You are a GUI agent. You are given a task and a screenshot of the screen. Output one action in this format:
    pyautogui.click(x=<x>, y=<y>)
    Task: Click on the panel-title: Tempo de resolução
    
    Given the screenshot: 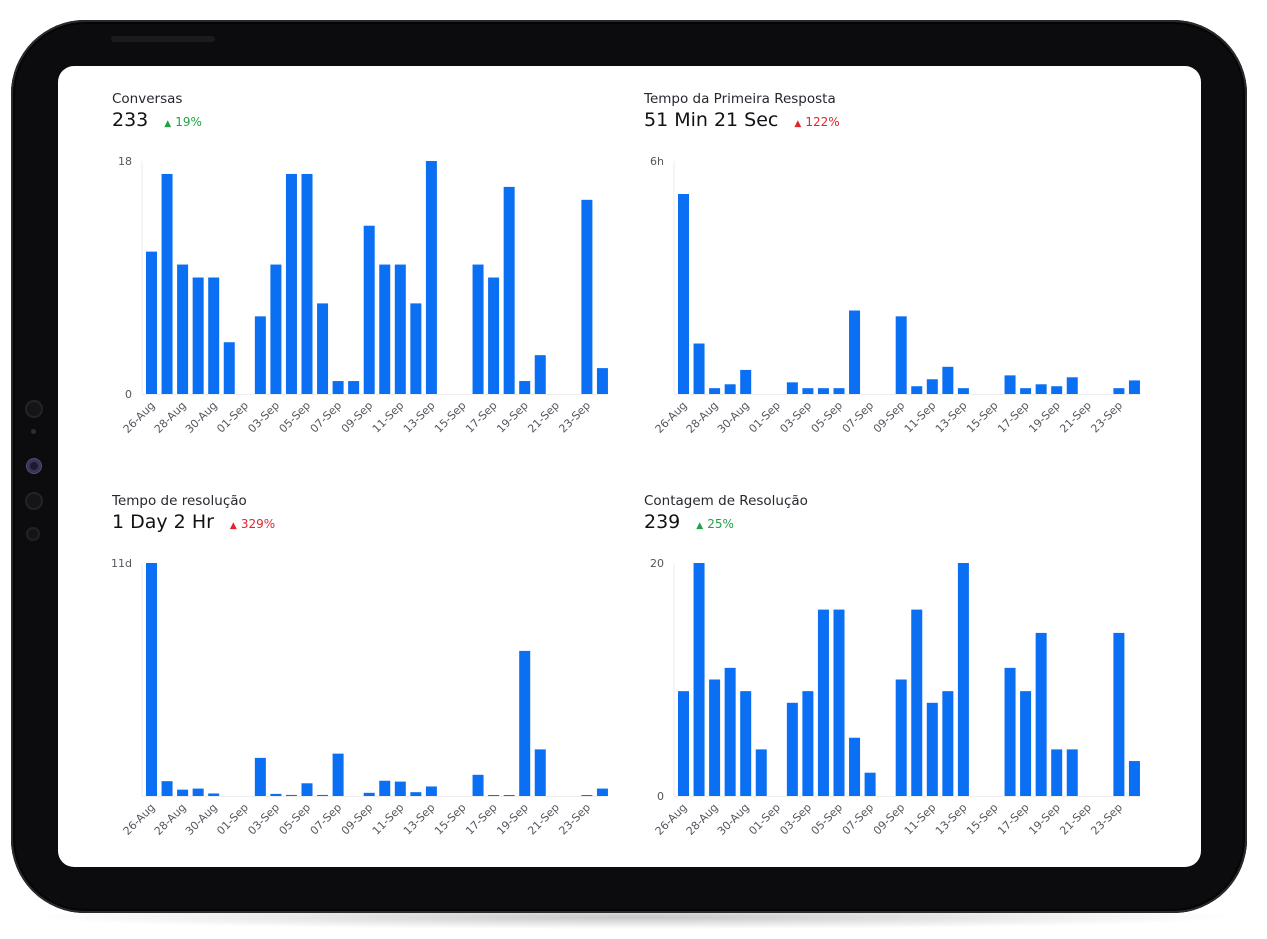 What is the action you would take?
    pyautogui.click(x=179, y=501)
    